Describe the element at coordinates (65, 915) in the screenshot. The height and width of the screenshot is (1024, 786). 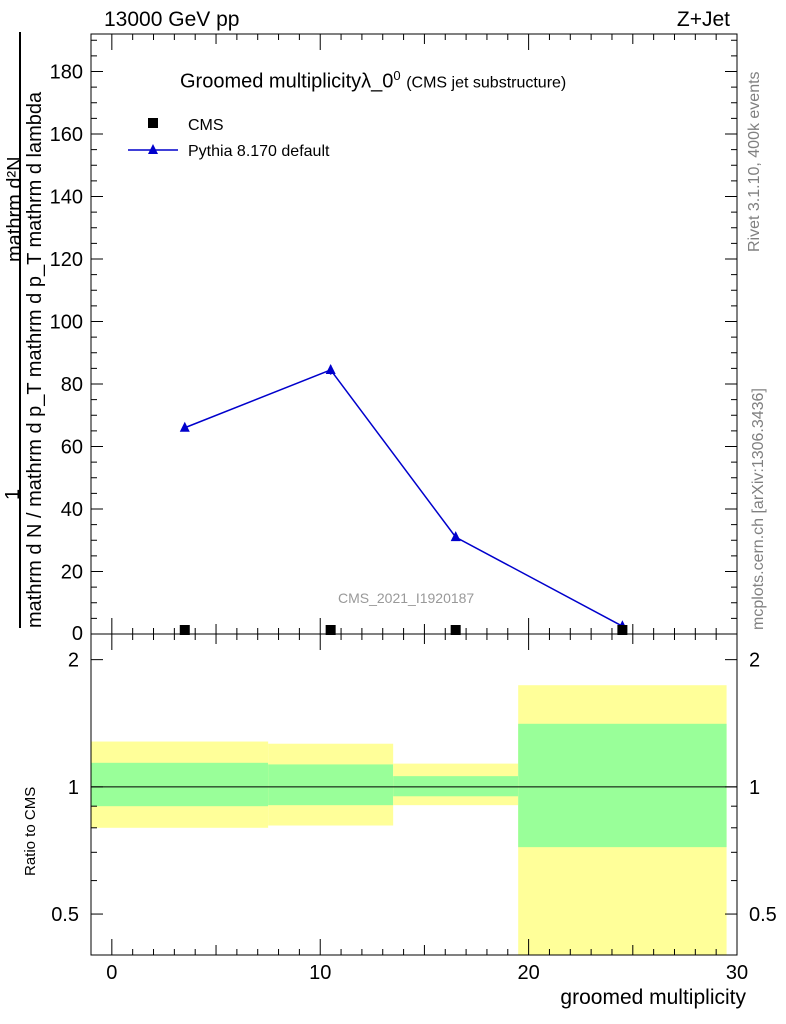
I see `ratio-y-tick-label: 0.5` at that location.